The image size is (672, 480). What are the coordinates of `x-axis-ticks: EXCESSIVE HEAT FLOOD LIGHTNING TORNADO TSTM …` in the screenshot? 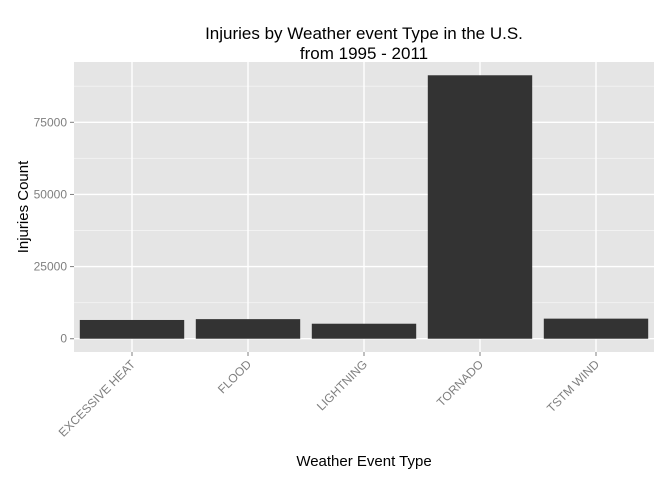 It's located at (329, 396).